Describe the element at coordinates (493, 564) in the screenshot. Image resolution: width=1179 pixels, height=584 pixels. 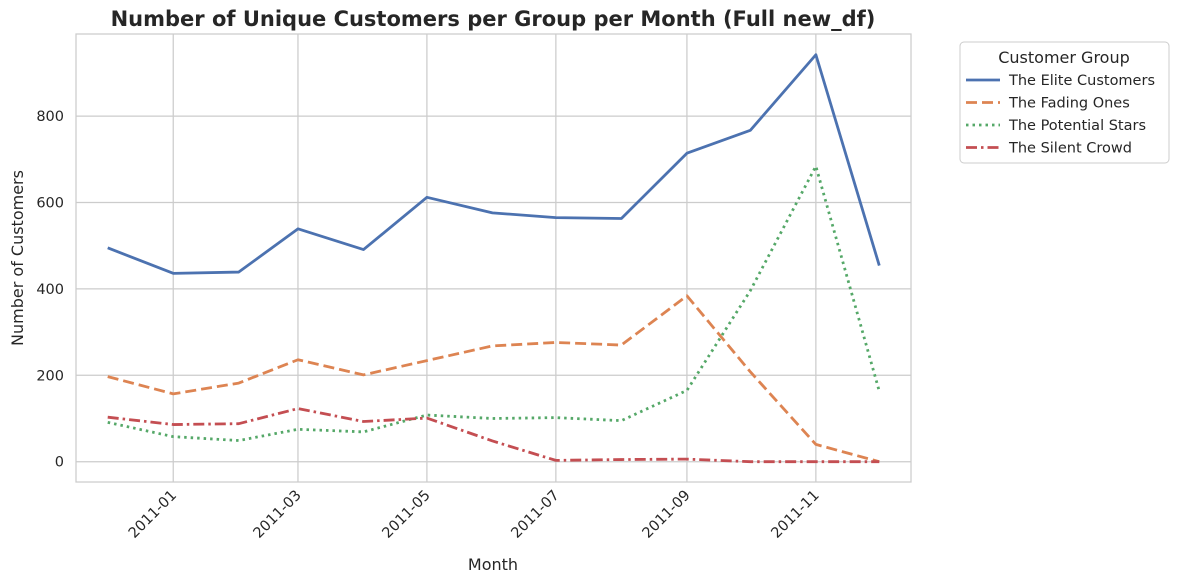
I see `x-axis-label: Month` at that location.